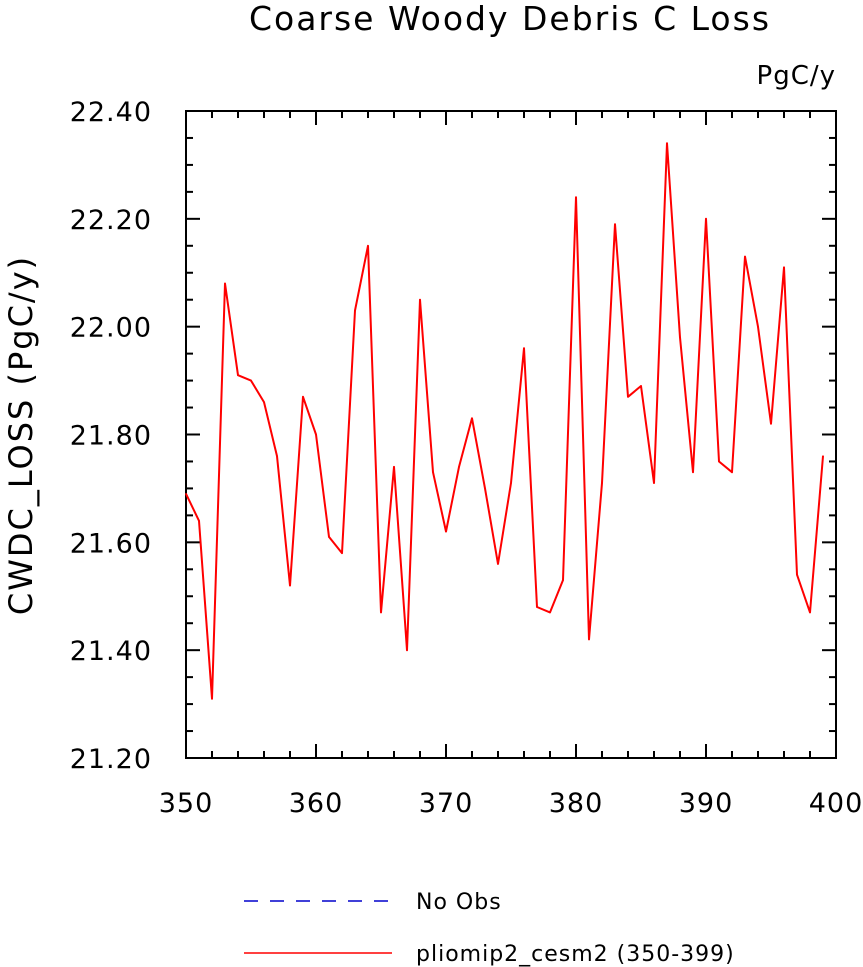 The height and width of the screenshot is (967, 863). Describe the element at coordinates (111, 543) in the screenshot. I see `y-tick-label: 21.60` at that location.